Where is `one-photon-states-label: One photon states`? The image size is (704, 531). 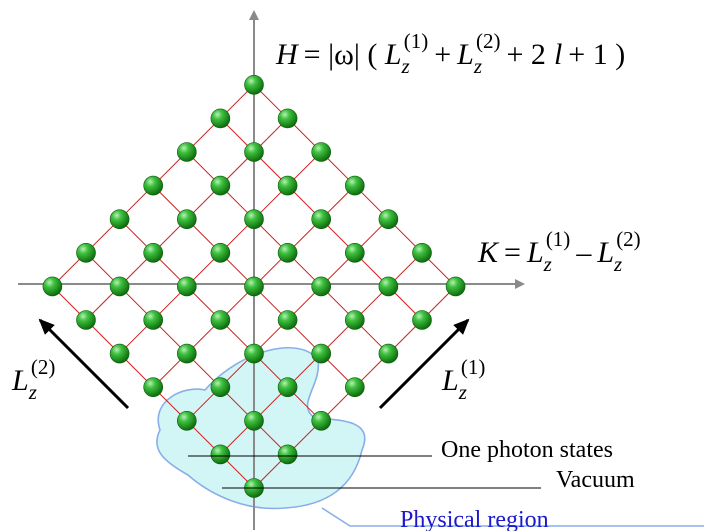
one-photon-states-label: One photon states is located at coordinates (527, 450).